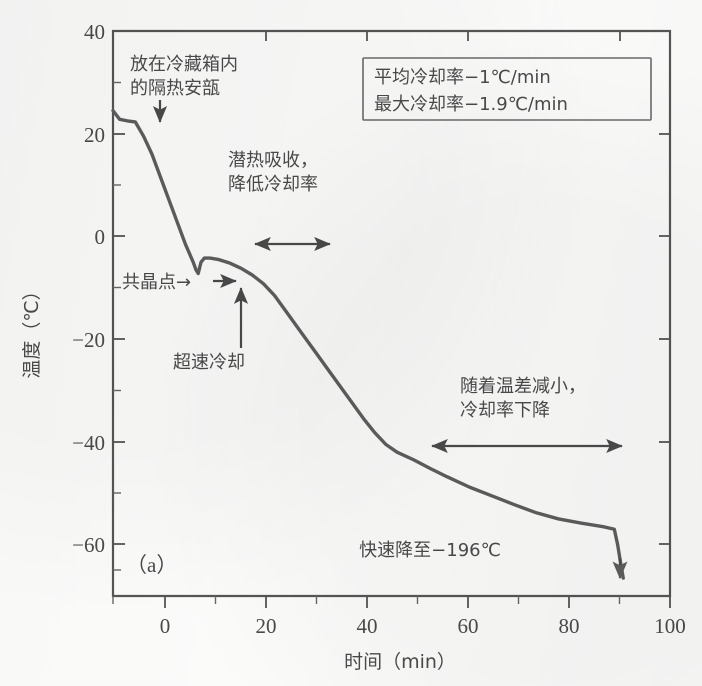 The height and width of the screenshot is (686, 702). What do you see at coordinates (471, 104) in the screenshot?
I see `legend-max-cooling-rate: 最大冷却率−1.9℃/min` at bounding box center [471, 104].